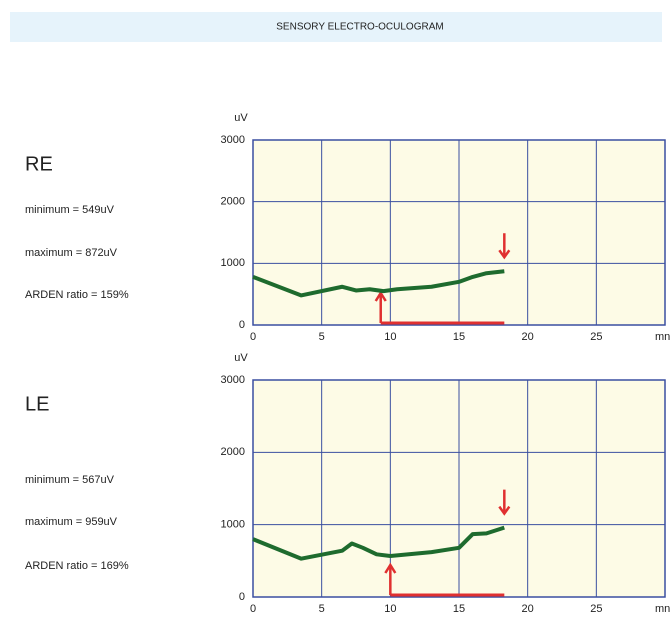  Describe the element at coordinates (37, 404) in the screenshot. I see `eye-label: LE` at that location.